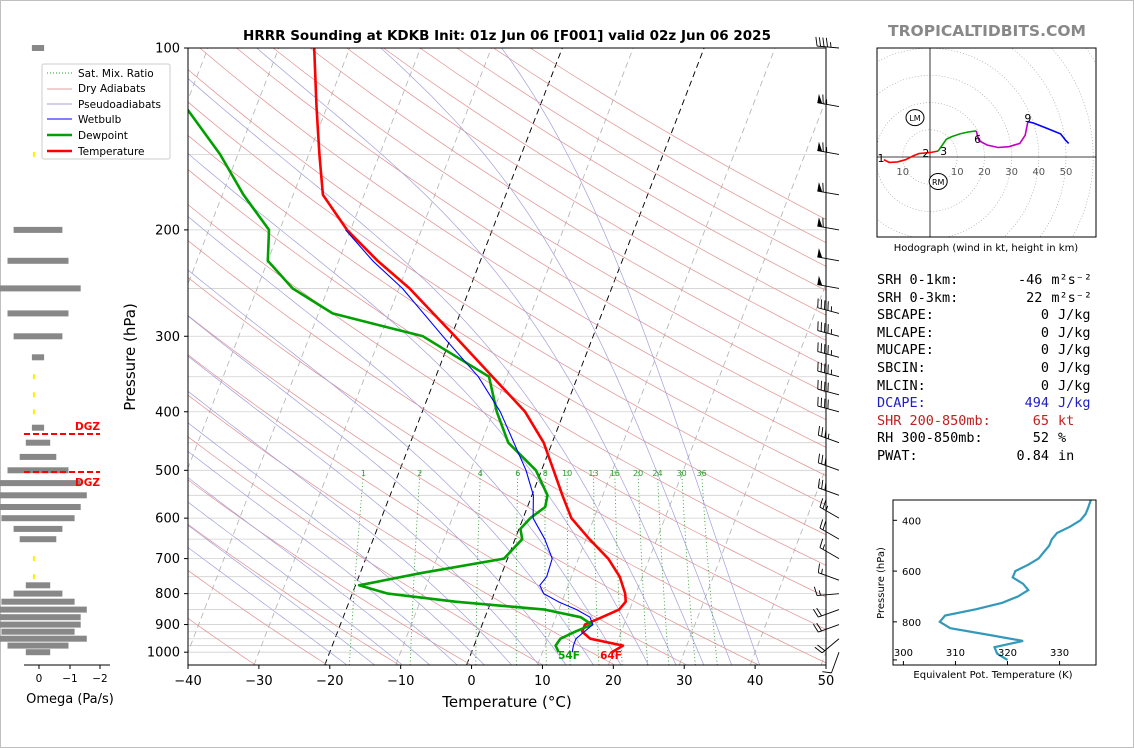 The width and height of the screenshot is (1134, 748). Describe the element at coordinates (99, 679) in the screenshot. I see `omega-tick: −2` at that location.